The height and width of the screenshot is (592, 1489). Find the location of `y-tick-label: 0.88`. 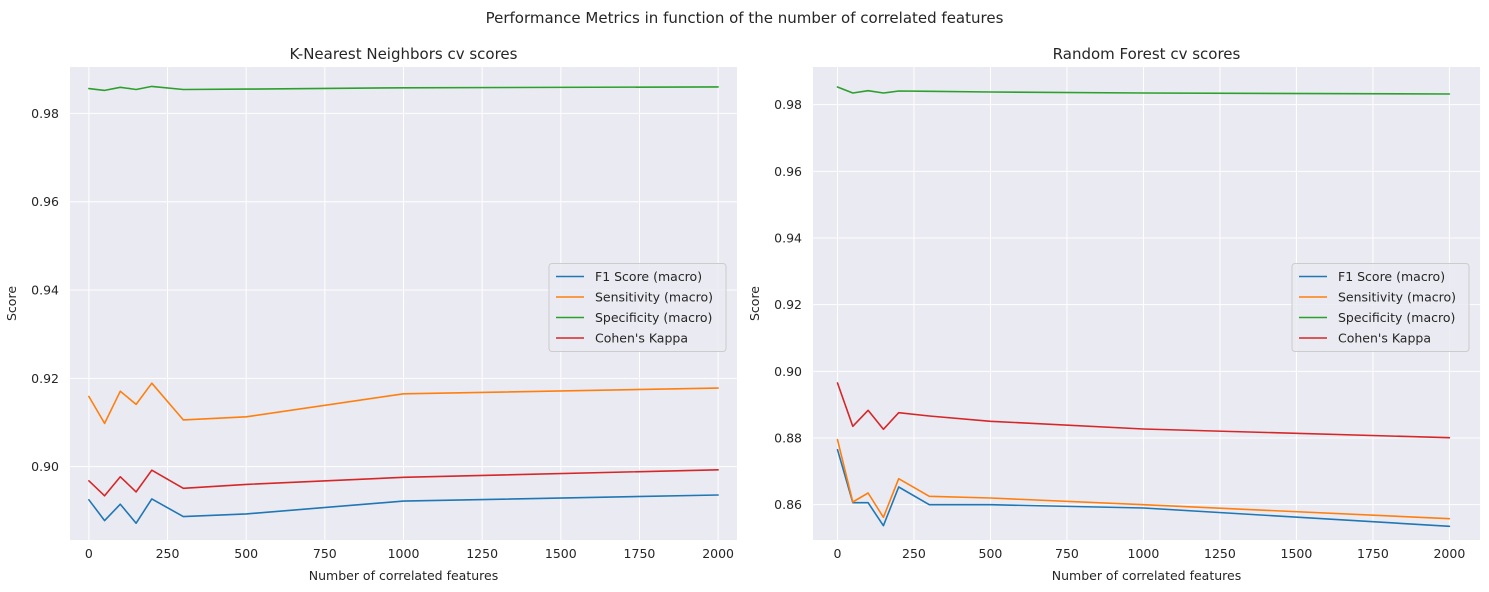

y-tick-label: 0.88 is located at coordinates (788, 438).